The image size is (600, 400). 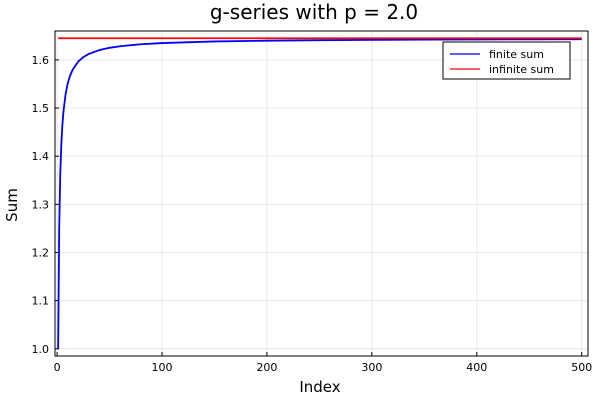 I want to click on y-tick-label: 1.4, so click(x=41, y=156).